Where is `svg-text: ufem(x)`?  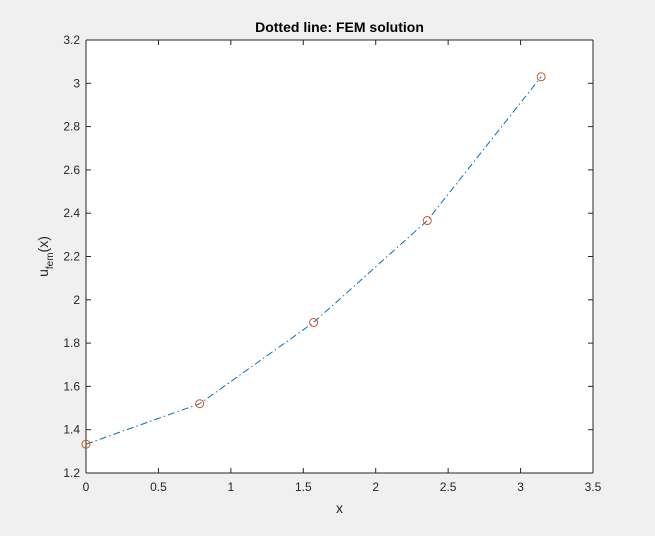
svg-text: ufem(x) is located at coordinates (45, 256).